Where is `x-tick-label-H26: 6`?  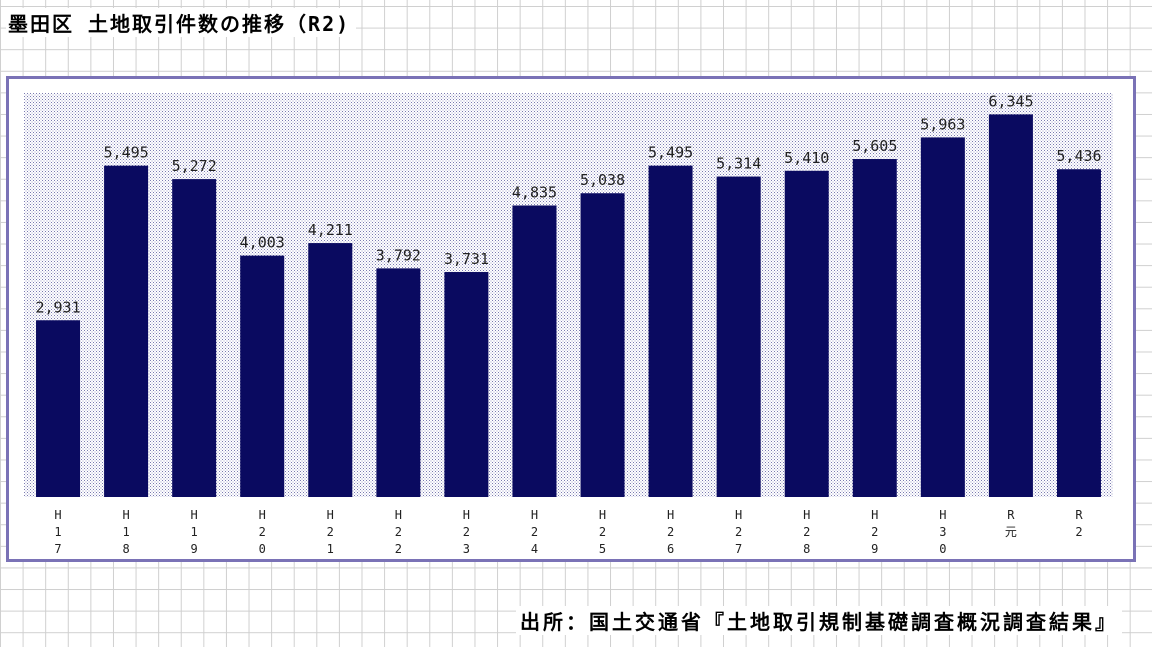 x-tick-label-H26: 6 is located at coordinates (670, 549).